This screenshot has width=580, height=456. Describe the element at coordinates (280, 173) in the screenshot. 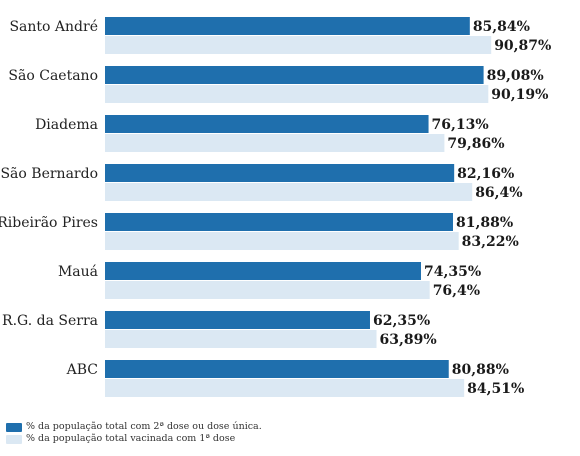

I see `bar-second-dose-sao-bernardo` at that location.